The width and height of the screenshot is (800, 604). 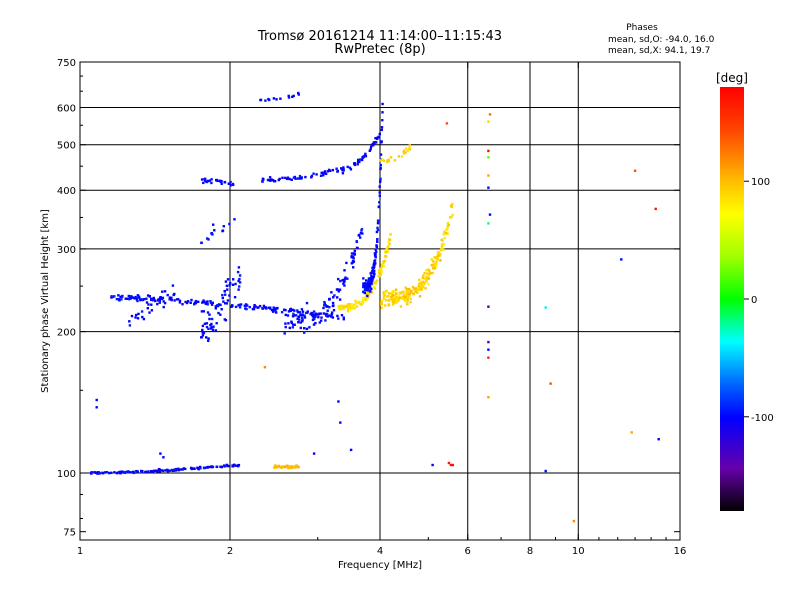 What do you see at coordinates (379, 49) in the screenshot?
I see `chart-subtitle: RwPretec (8p)` at bounding box center [379, 49].